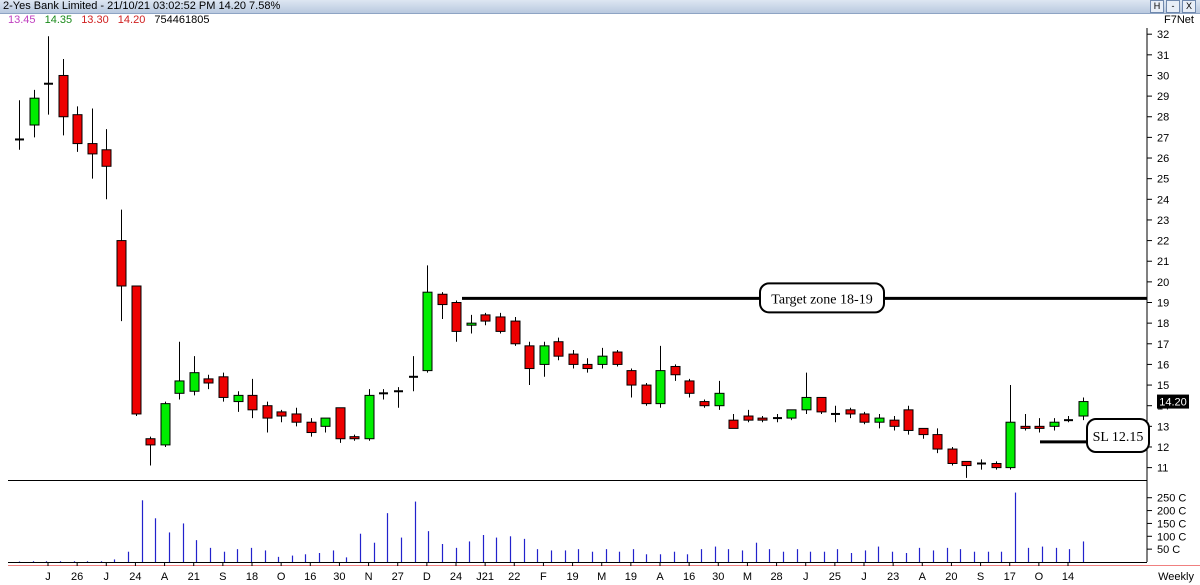  What do you see at coordinates (95, 20) in the screenshot?
I see `low-value: 13.30` at bounding box center [95, 20].